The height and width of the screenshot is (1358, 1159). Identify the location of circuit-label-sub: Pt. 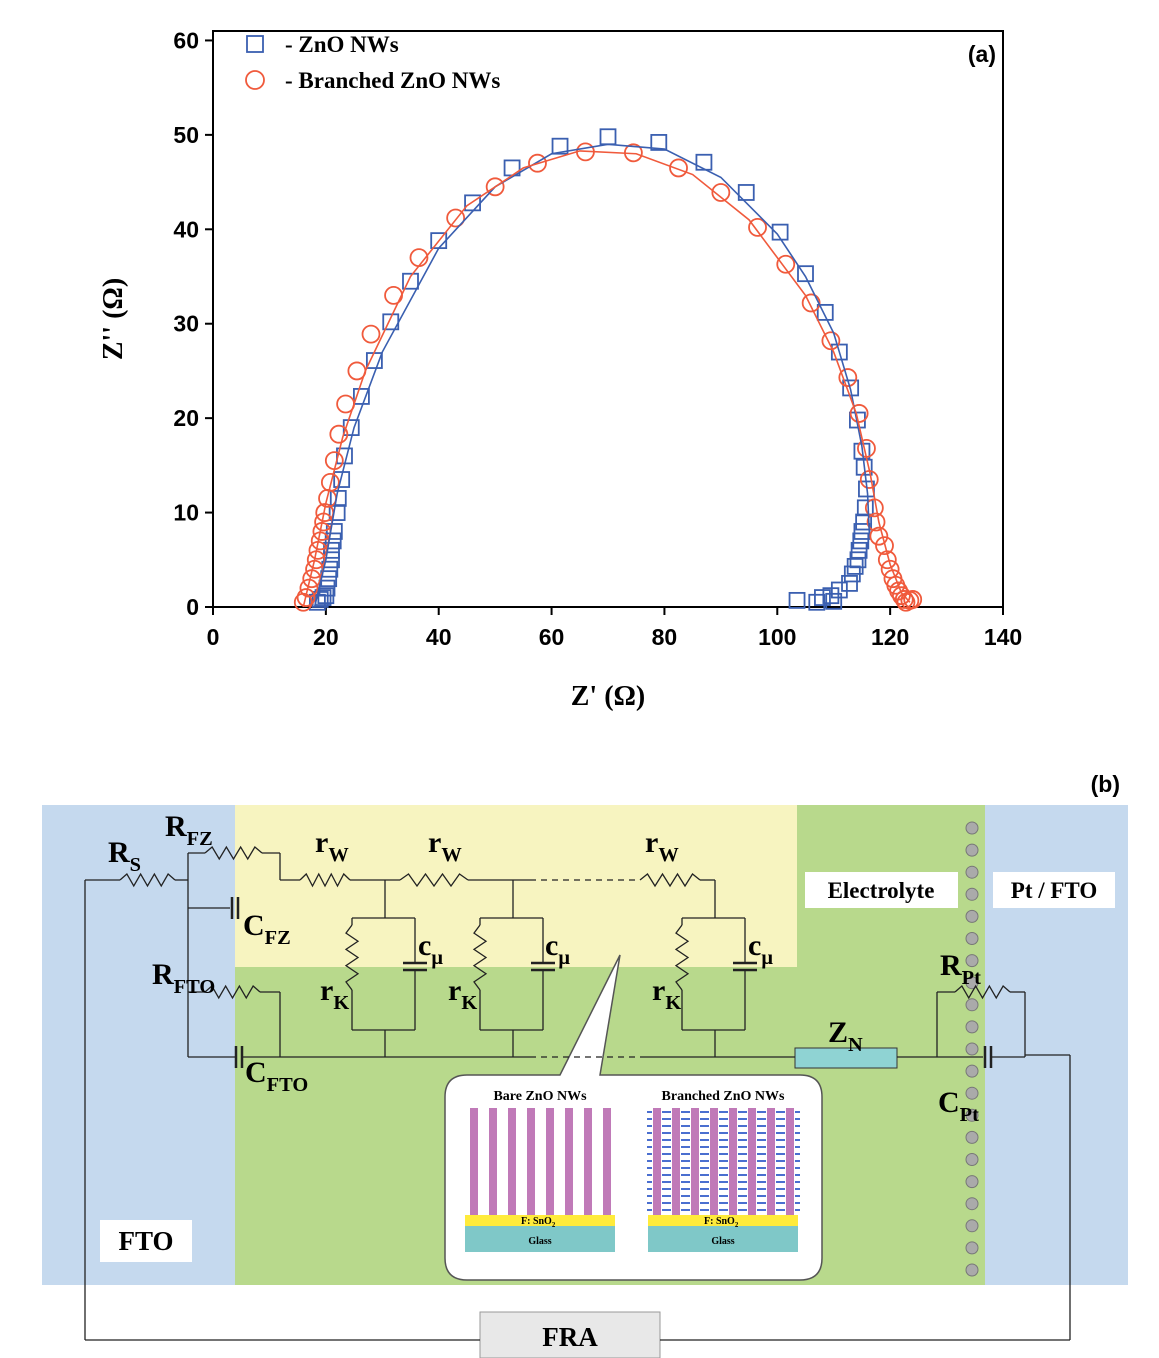
(971, 978).